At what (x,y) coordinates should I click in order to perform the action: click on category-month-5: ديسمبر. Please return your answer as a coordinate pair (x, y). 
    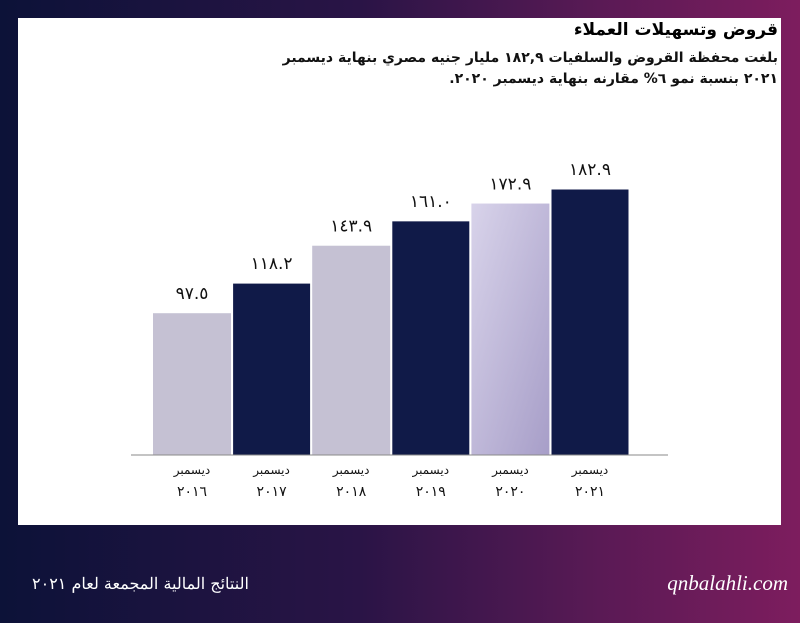
    Looking at the image, I should click on (590, 470).